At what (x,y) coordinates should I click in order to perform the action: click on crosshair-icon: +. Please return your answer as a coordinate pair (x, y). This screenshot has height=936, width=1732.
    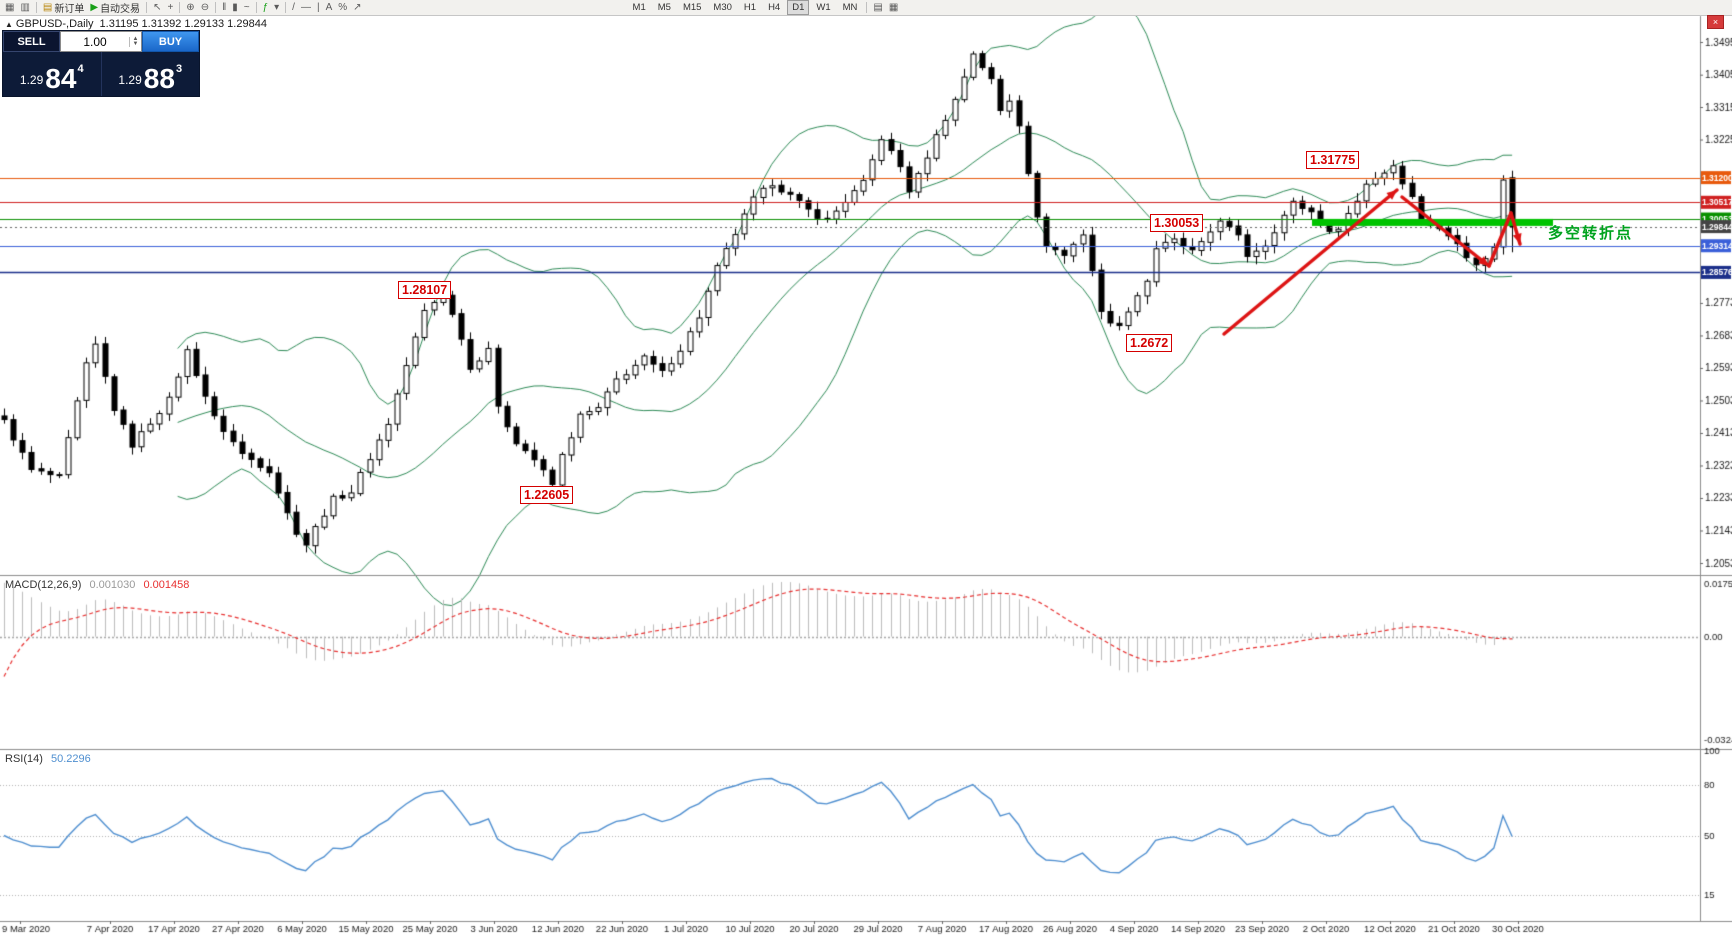
    Looking at the image, I should click on (170, 7).